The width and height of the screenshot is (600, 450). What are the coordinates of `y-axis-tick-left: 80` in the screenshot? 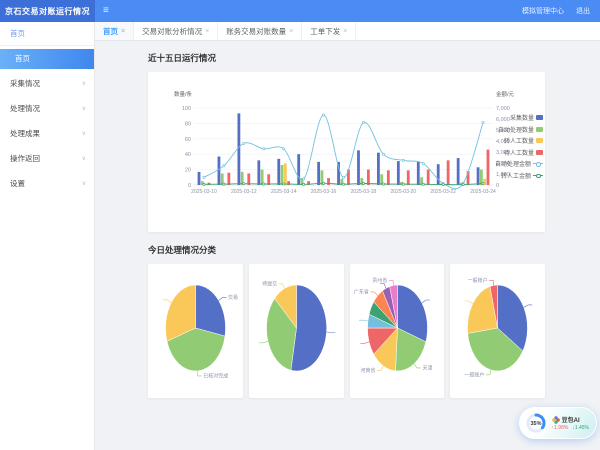 It's located at (188, 124).